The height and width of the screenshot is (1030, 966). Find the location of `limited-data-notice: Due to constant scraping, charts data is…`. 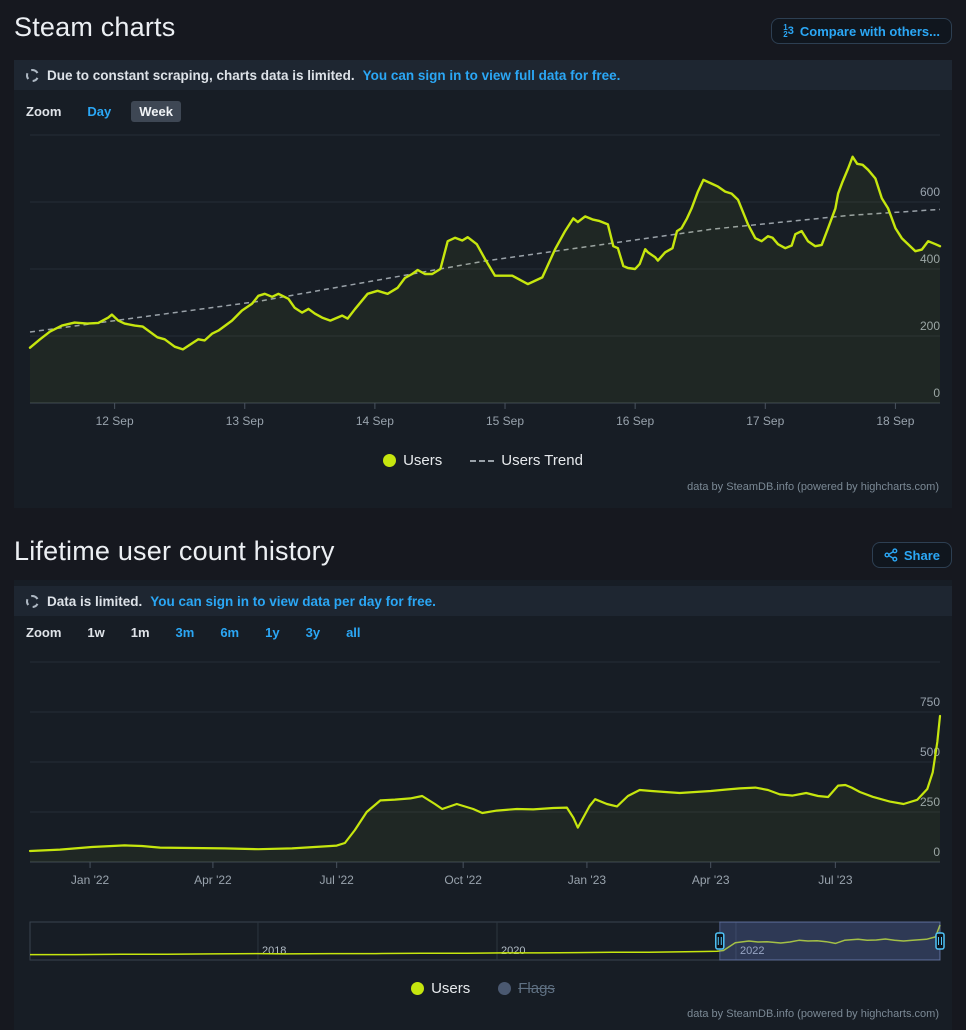

limited-data-notice: Due to constant scraping, charts data is… is located at coordinates (483, 75).